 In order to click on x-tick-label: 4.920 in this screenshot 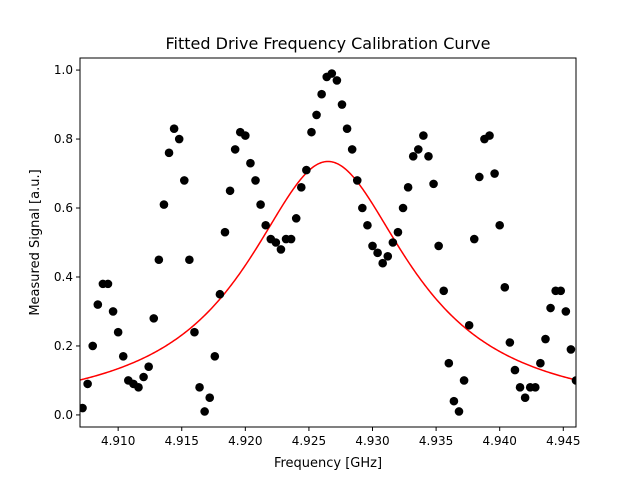, I will do `click(245, 441)`.